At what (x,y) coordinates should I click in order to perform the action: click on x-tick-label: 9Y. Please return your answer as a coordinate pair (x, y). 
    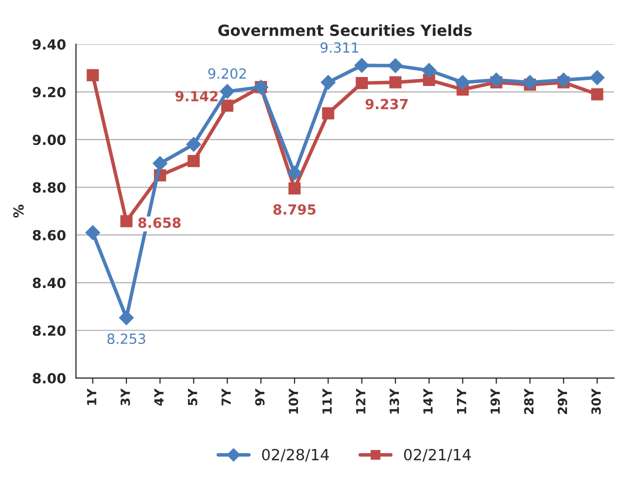
    Looking at the image, I should click on (260, 397).